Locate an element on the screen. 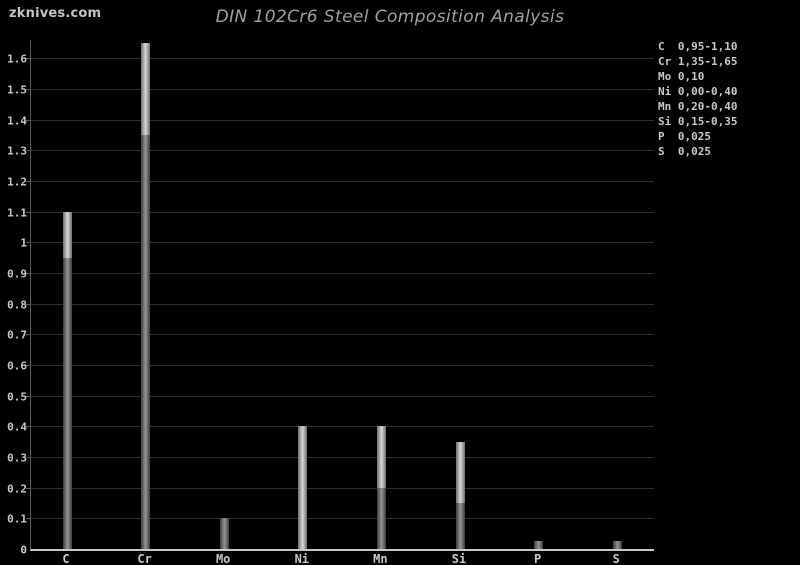  bar-range-Si is located at coordinates (460, 472).